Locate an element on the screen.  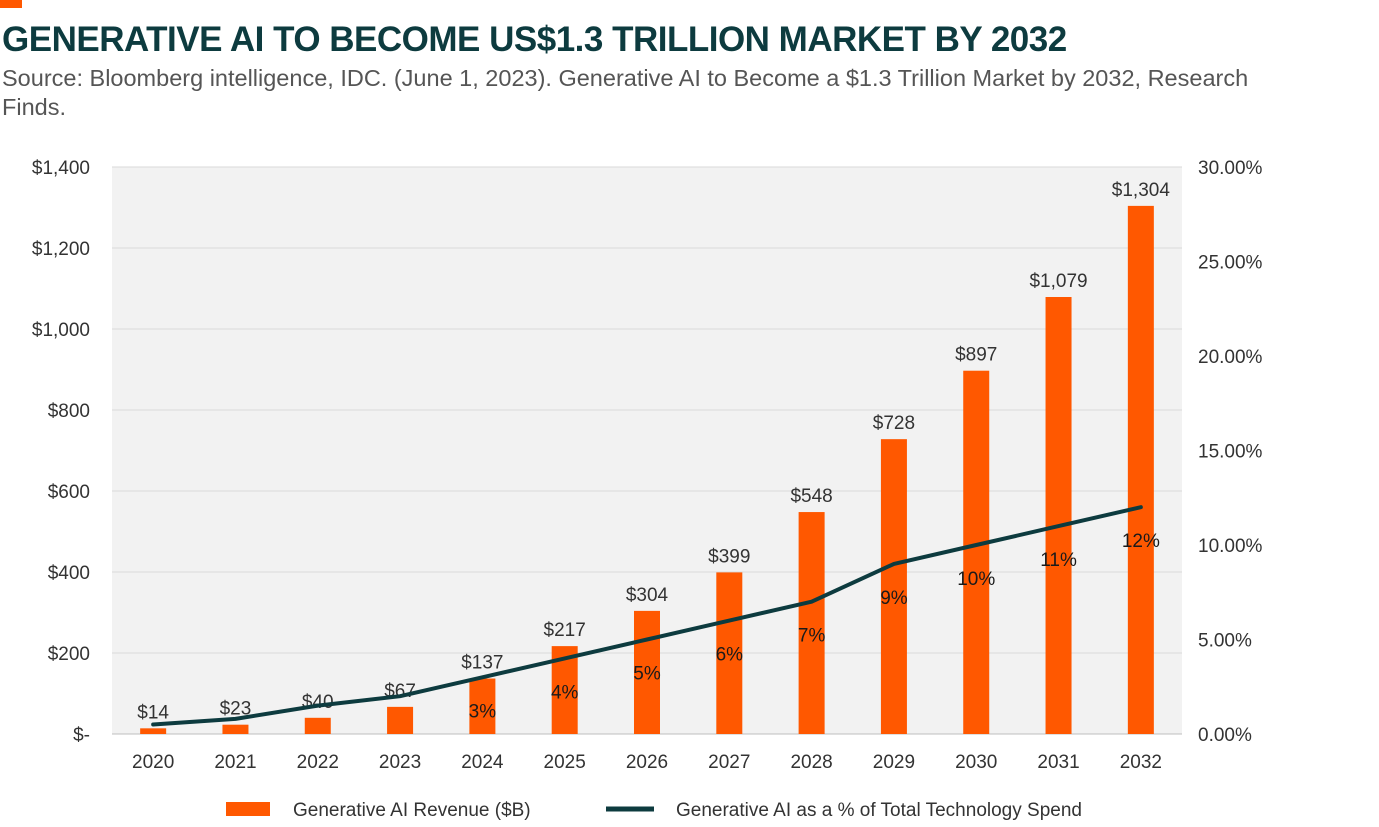
line-data-labels: 3% 4% 5% 6% 7% 9% 10% 11% 12% is located at coordinates (814, 626).